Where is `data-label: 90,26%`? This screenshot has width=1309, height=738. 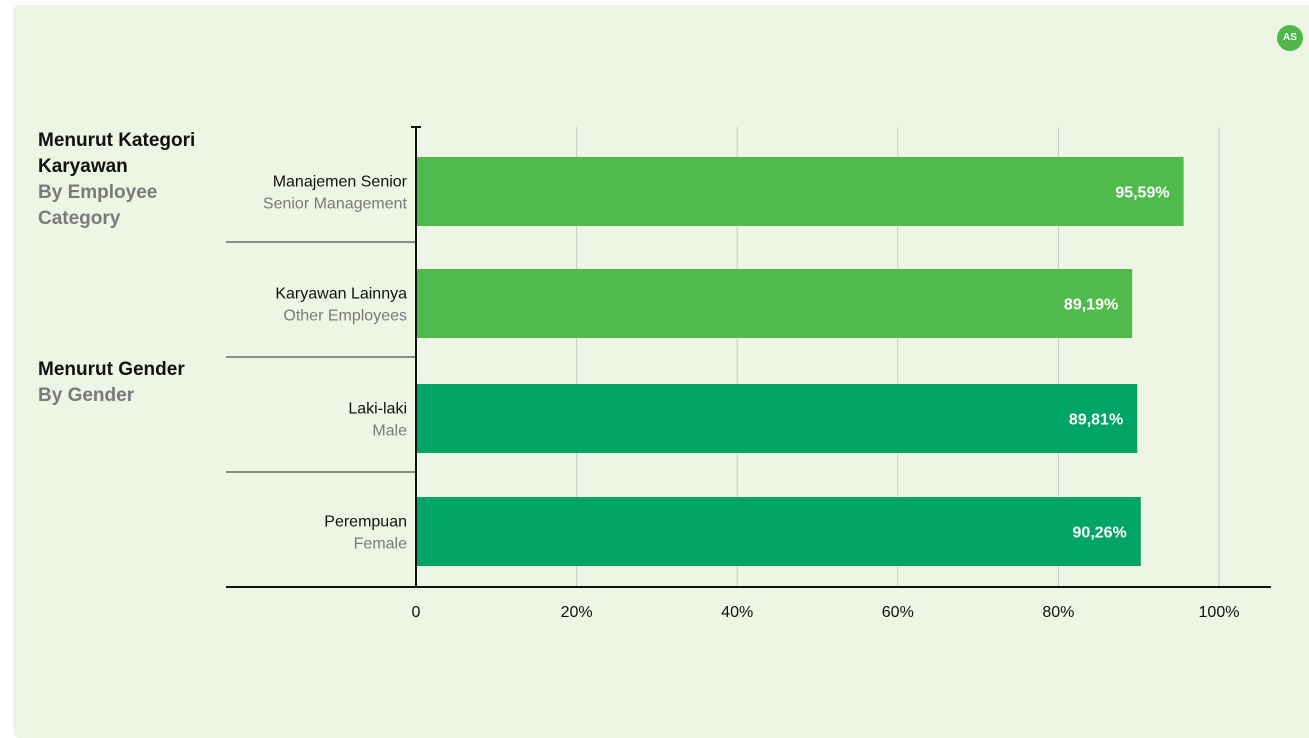
data-label: 90,26% is located at coordinates (1100, 533).